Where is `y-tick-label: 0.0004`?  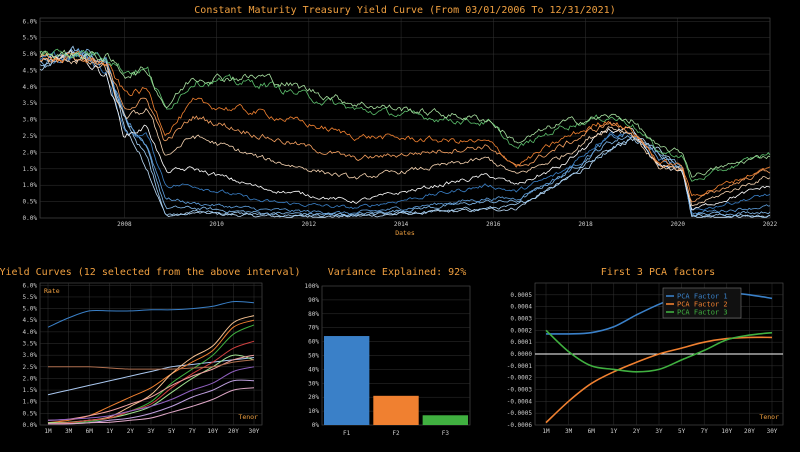 y-tick-label: 0.0004 is located at coordinates (521, 307).